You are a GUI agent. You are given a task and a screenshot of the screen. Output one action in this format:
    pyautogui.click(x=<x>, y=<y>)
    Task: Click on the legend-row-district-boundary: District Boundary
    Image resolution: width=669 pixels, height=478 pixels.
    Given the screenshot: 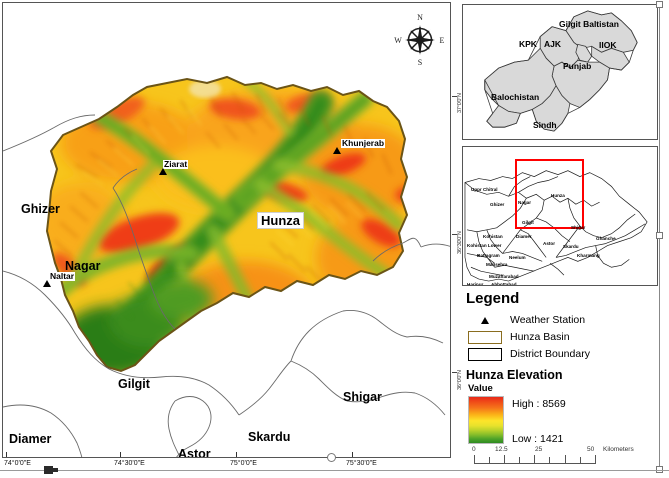 What is the action you would take?
    pyautogui.click(x=564, y=354)
    